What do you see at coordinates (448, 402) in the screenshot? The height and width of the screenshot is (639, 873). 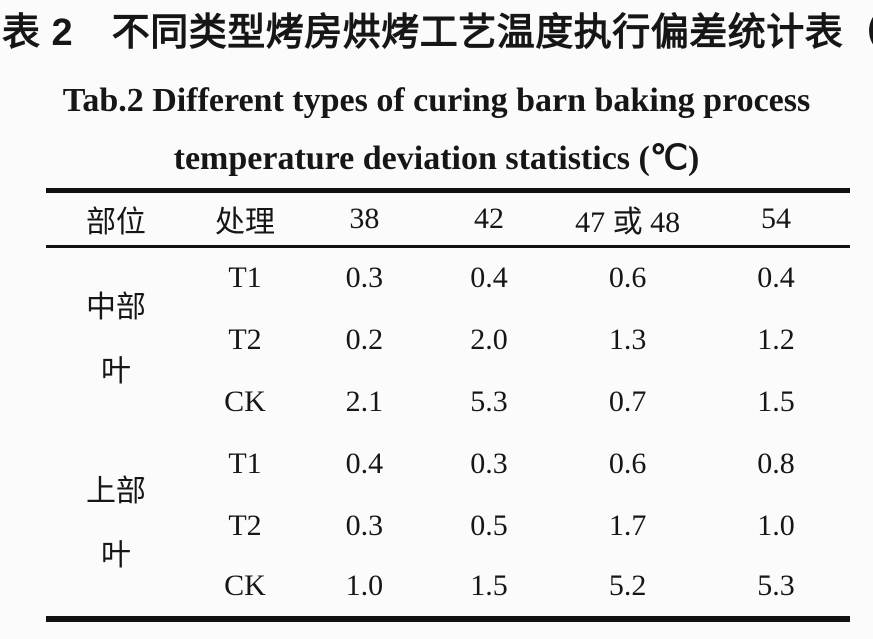 I see `table-row: CK 2.1 5.3 0.7 1.5` at bounding box center [448, 402].